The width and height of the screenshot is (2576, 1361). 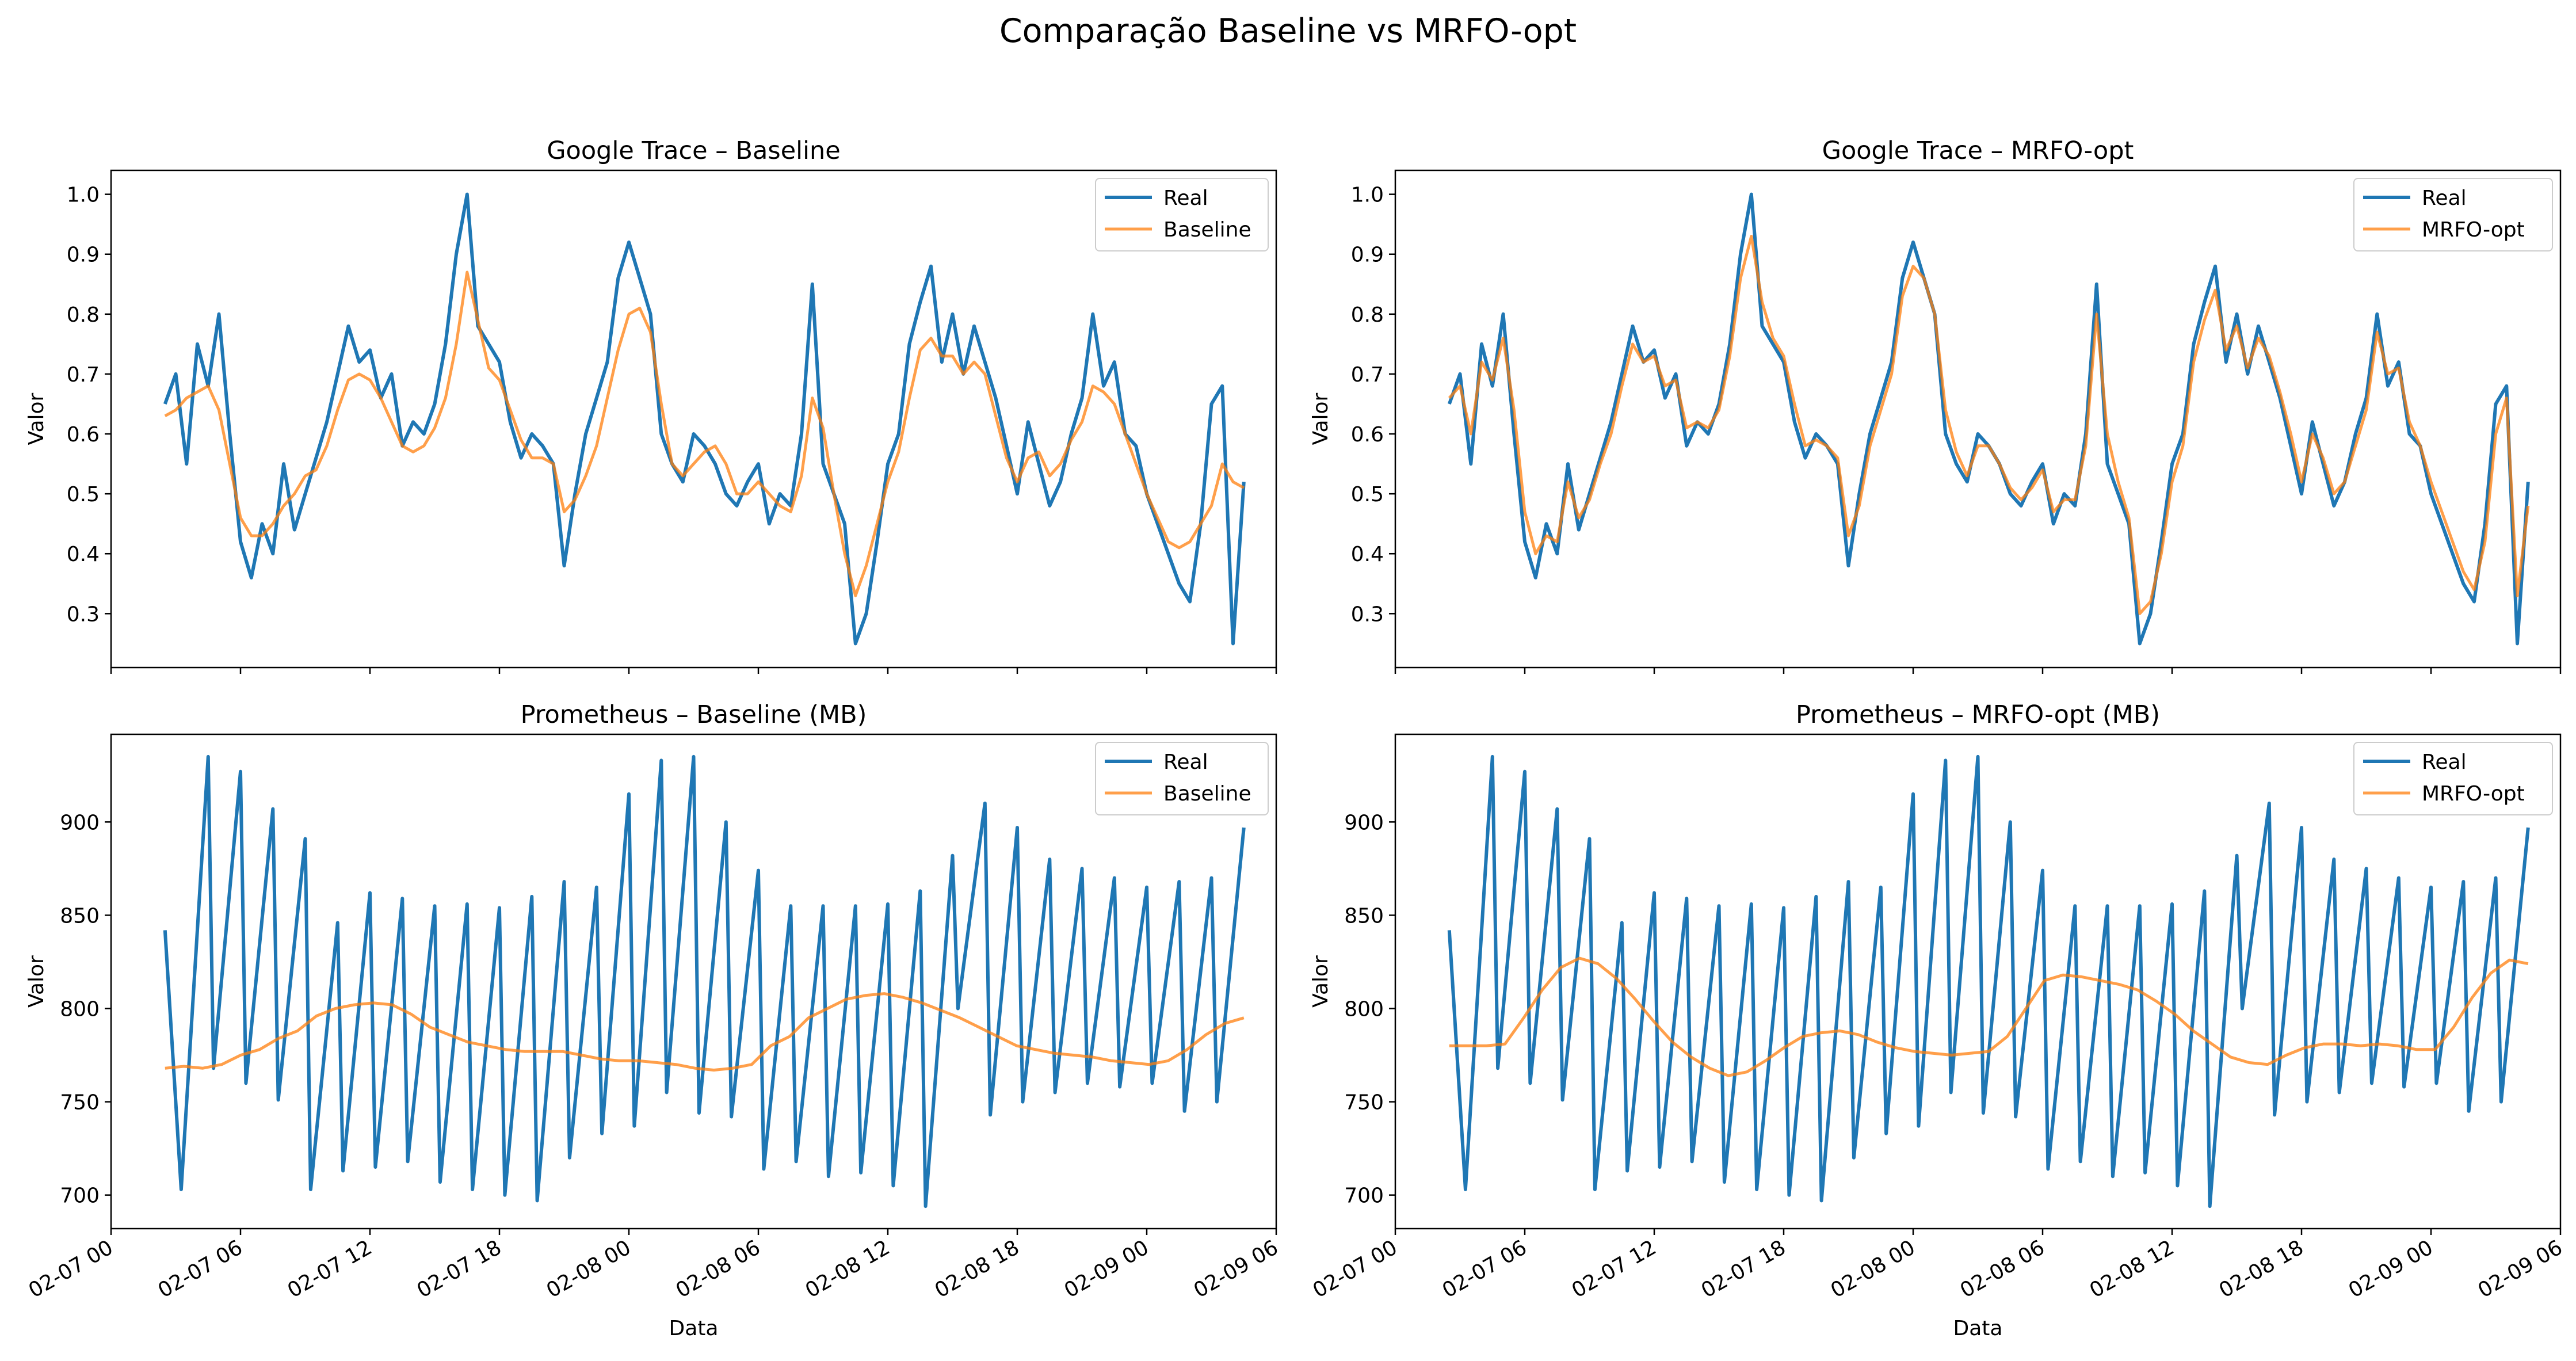 What do you see at coordinates (1978, 715) in the screenshot?
I see `chart-title: Prometheus – MRFO-opt (MB)` at bounding box center [1978, 715].